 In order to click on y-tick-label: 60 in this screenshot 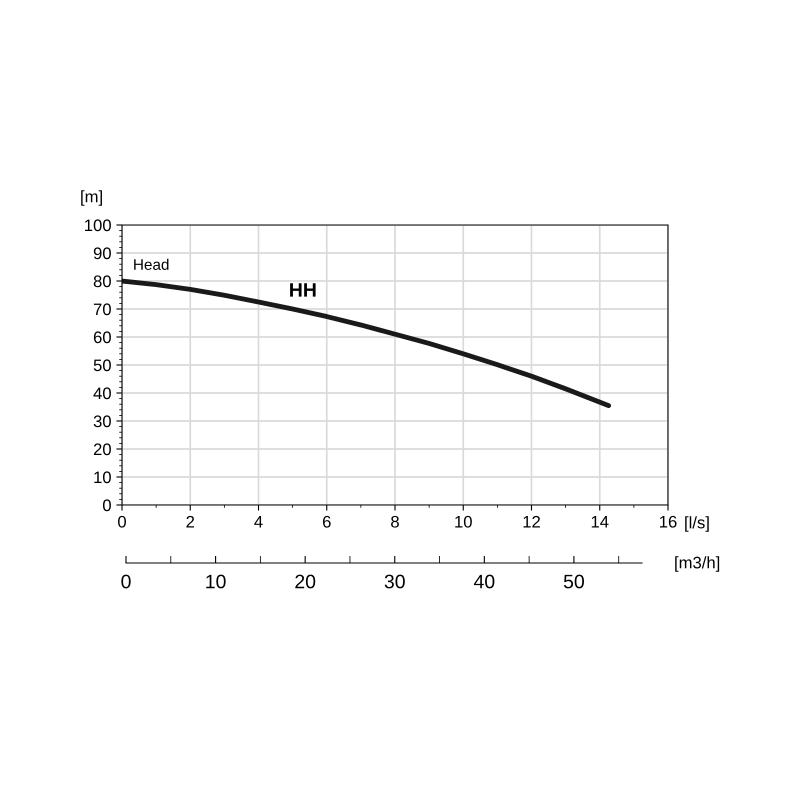, I will do `click(102, 337)`.